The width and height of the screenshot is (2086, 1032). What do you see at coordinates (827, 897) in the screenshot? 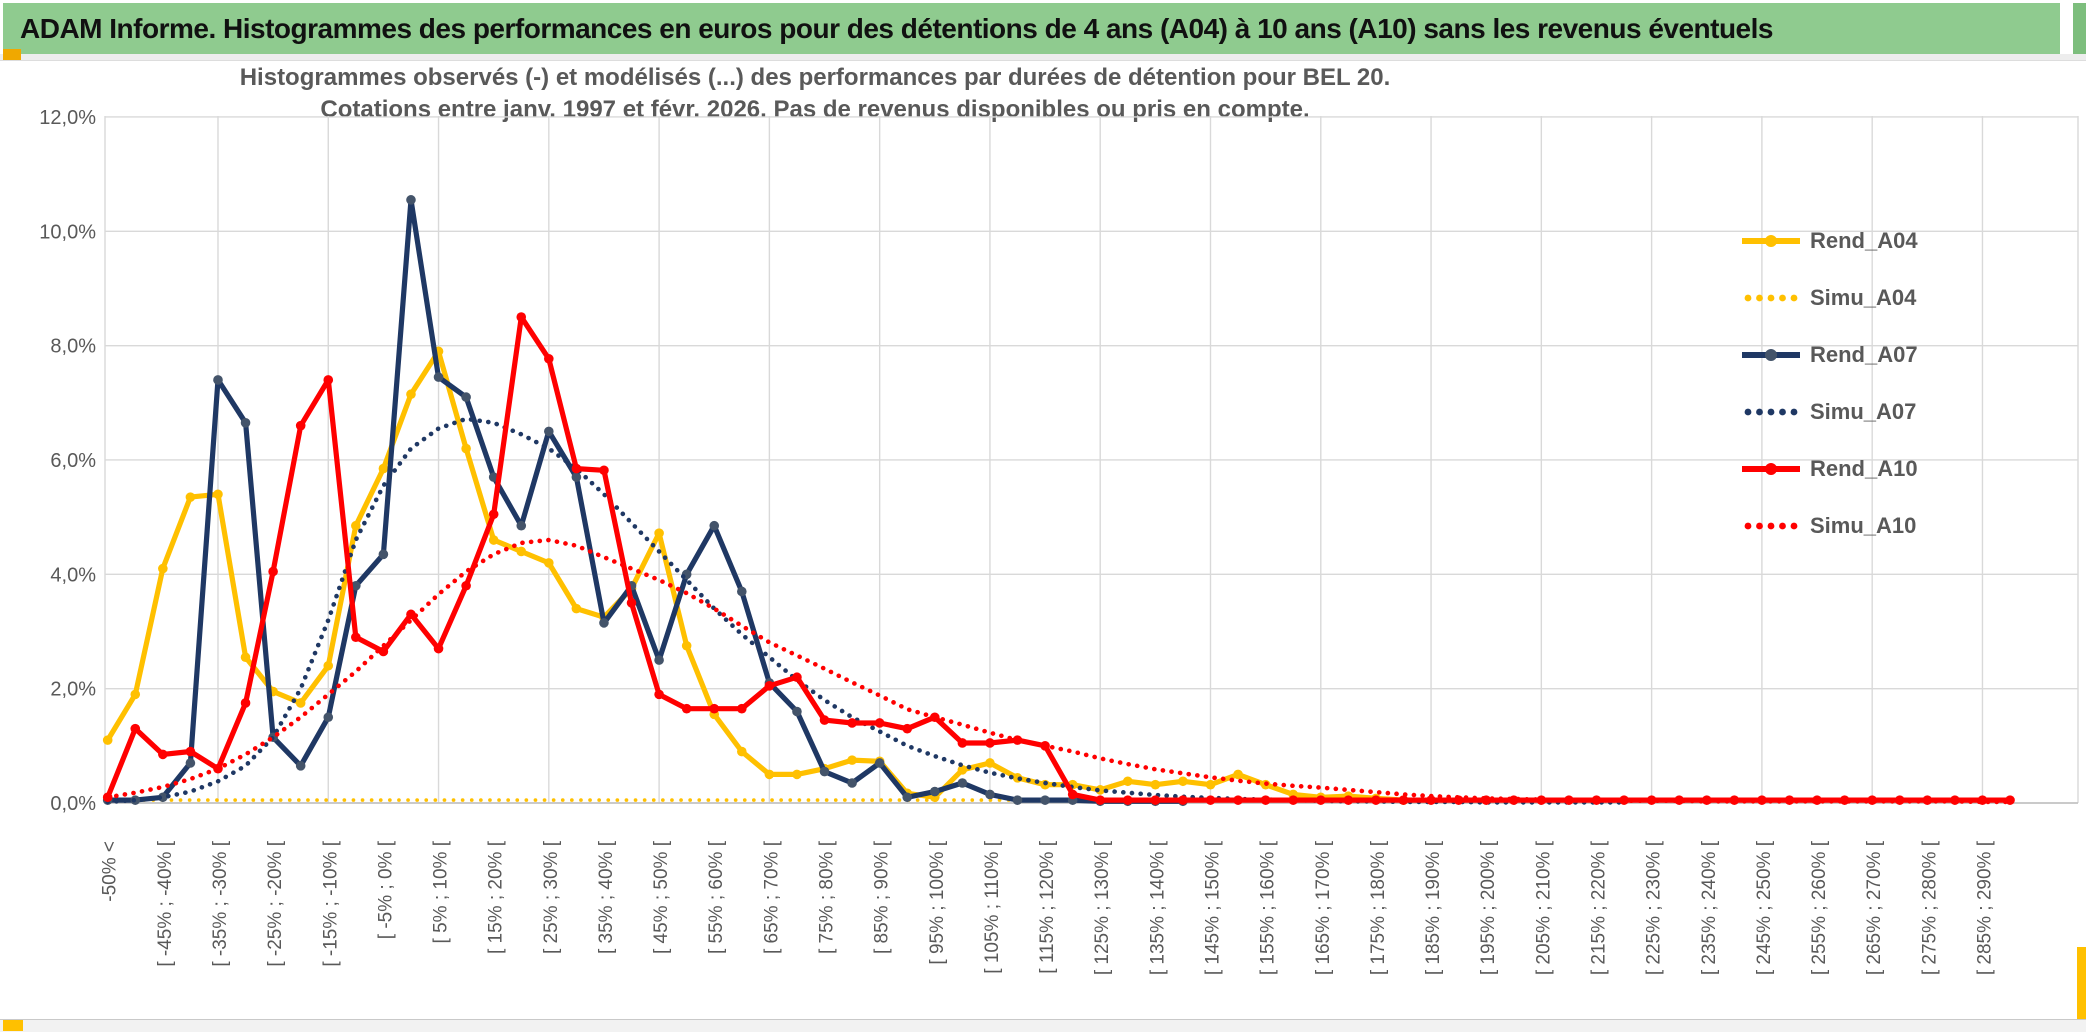
I see `svg-text: [ 75% ; 80% [` at bounding box center [827, 897].